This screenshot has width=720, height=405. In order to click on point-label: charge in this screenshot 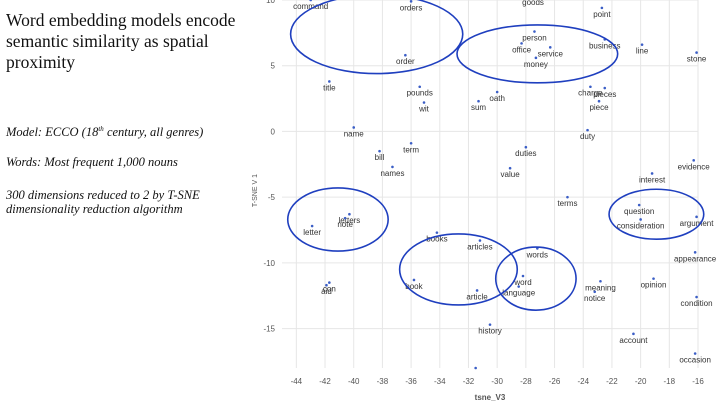, I will do `click(590, 93)`.